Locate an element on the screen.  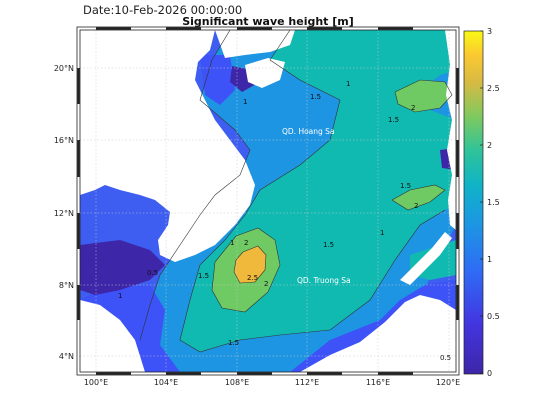
place-label-hoang-sa: QD. Hoang Sa is located at coordinates (308, 131).